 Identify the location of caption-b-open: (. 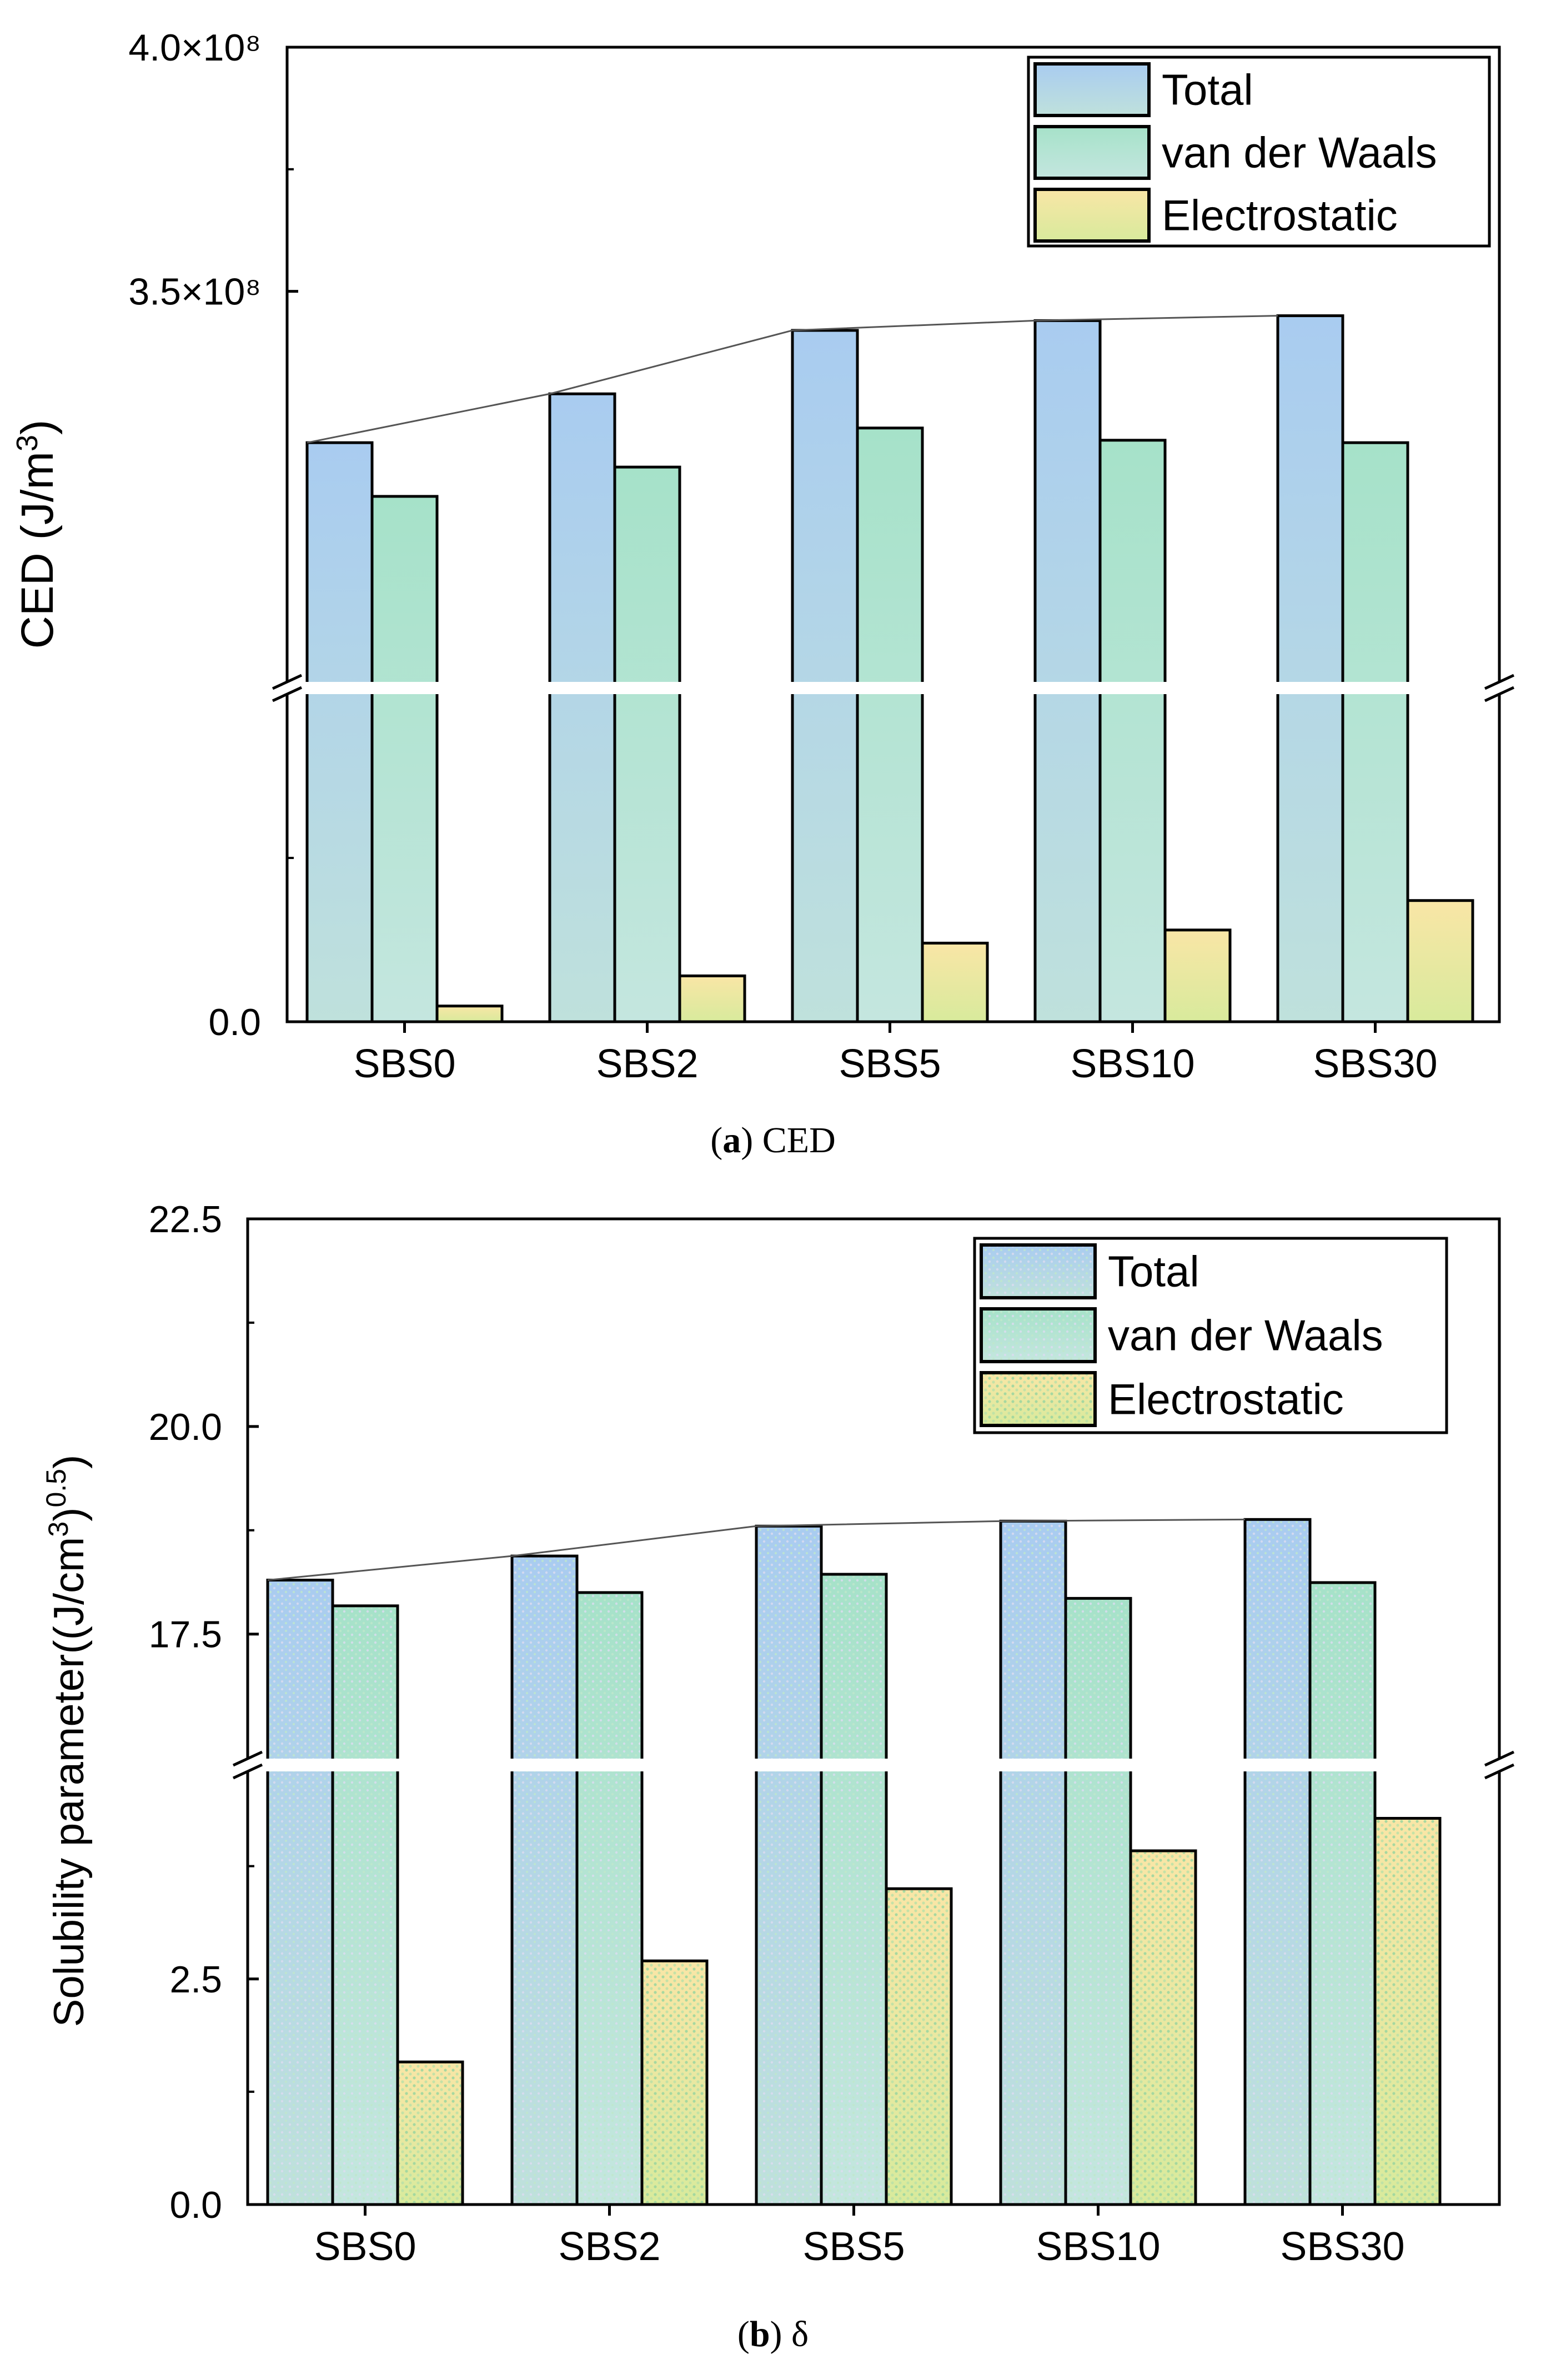
(743, 2334).